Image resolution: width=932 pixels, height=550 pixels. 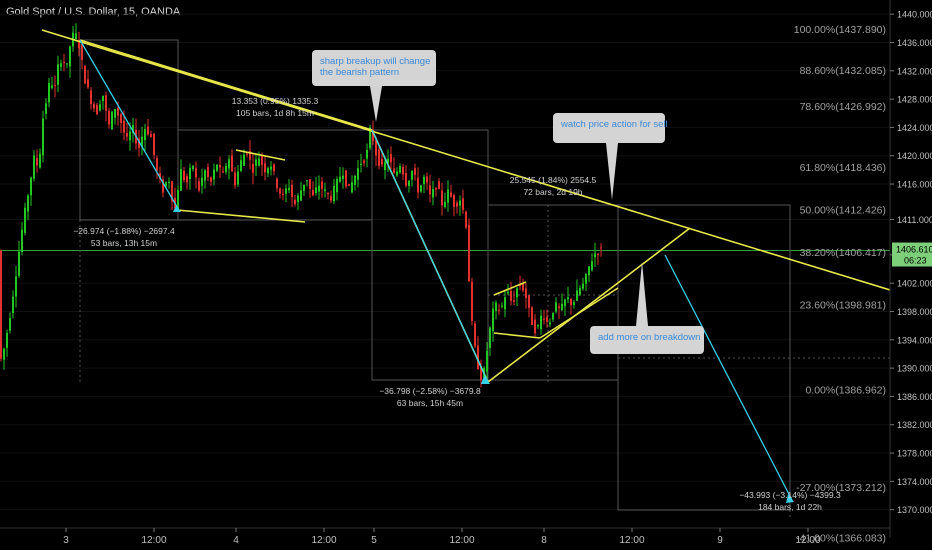 What do you see at coordinates (914, 482) in the screenshot?
I see `price-tick-label: 1374.000` at bounding box center [914, 482].